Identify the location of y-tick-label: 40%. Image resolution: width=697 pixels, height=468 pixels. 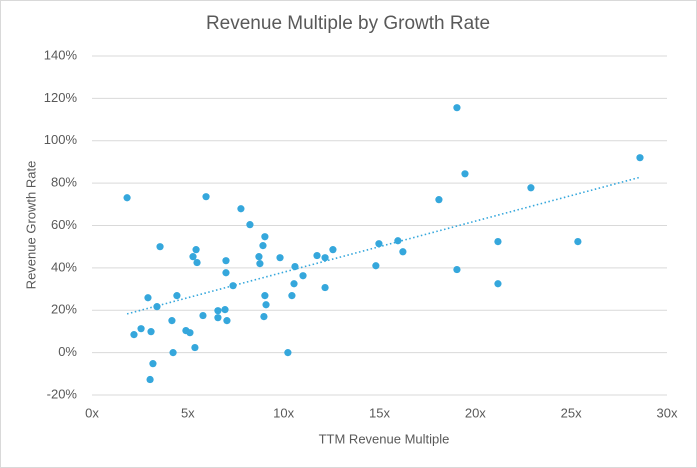
(64, 266).